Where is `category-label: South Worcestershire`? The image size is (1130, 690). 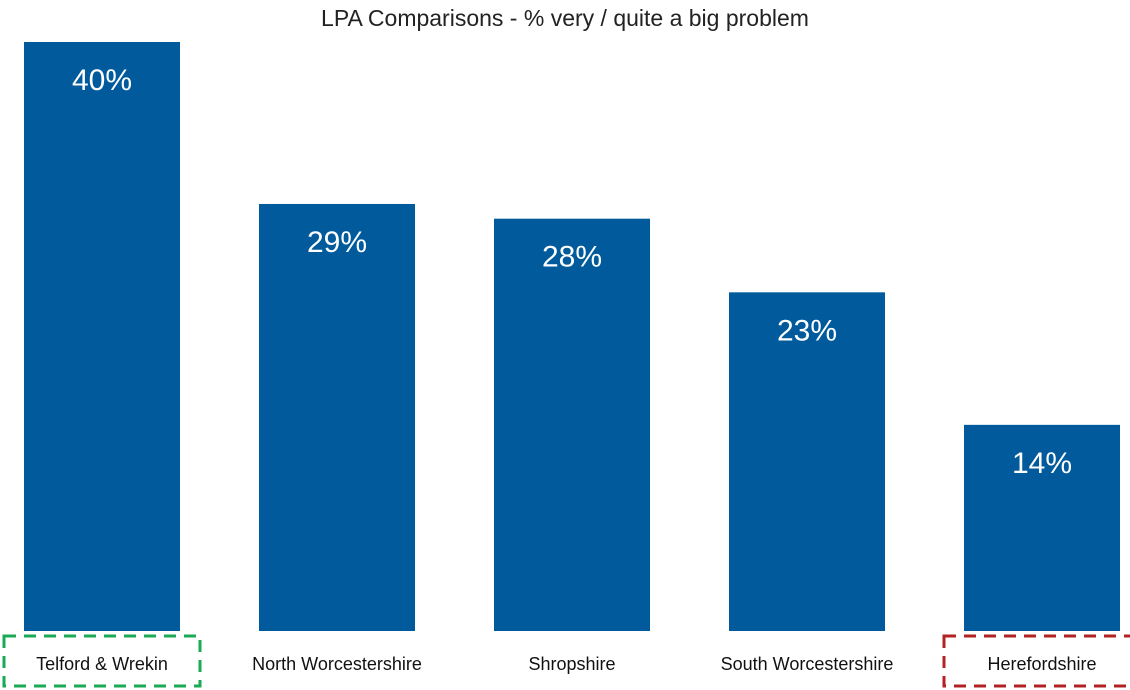 category-label: South Worcestershire is located at coordinates (807, 664).